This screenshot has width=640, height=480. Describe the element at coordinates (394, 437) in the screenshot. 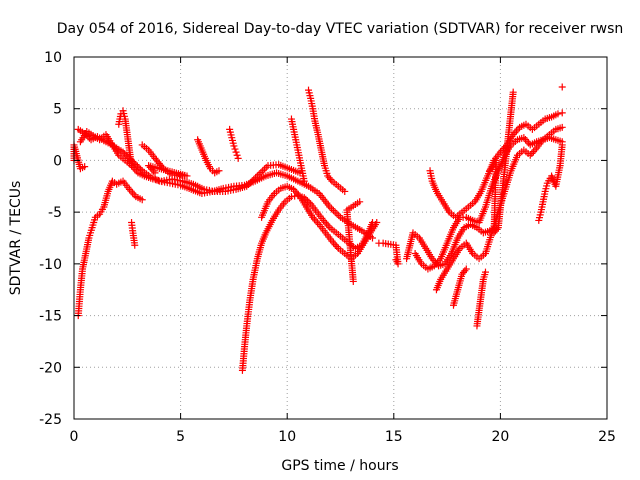

I see `x-tick-label: 15` at that location.